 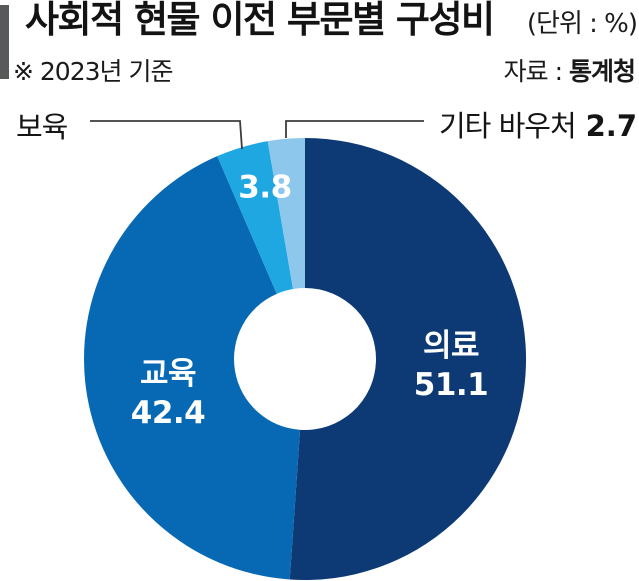 I want to click on slice-value-childcare: 3.8, so click(x=265, y=187).